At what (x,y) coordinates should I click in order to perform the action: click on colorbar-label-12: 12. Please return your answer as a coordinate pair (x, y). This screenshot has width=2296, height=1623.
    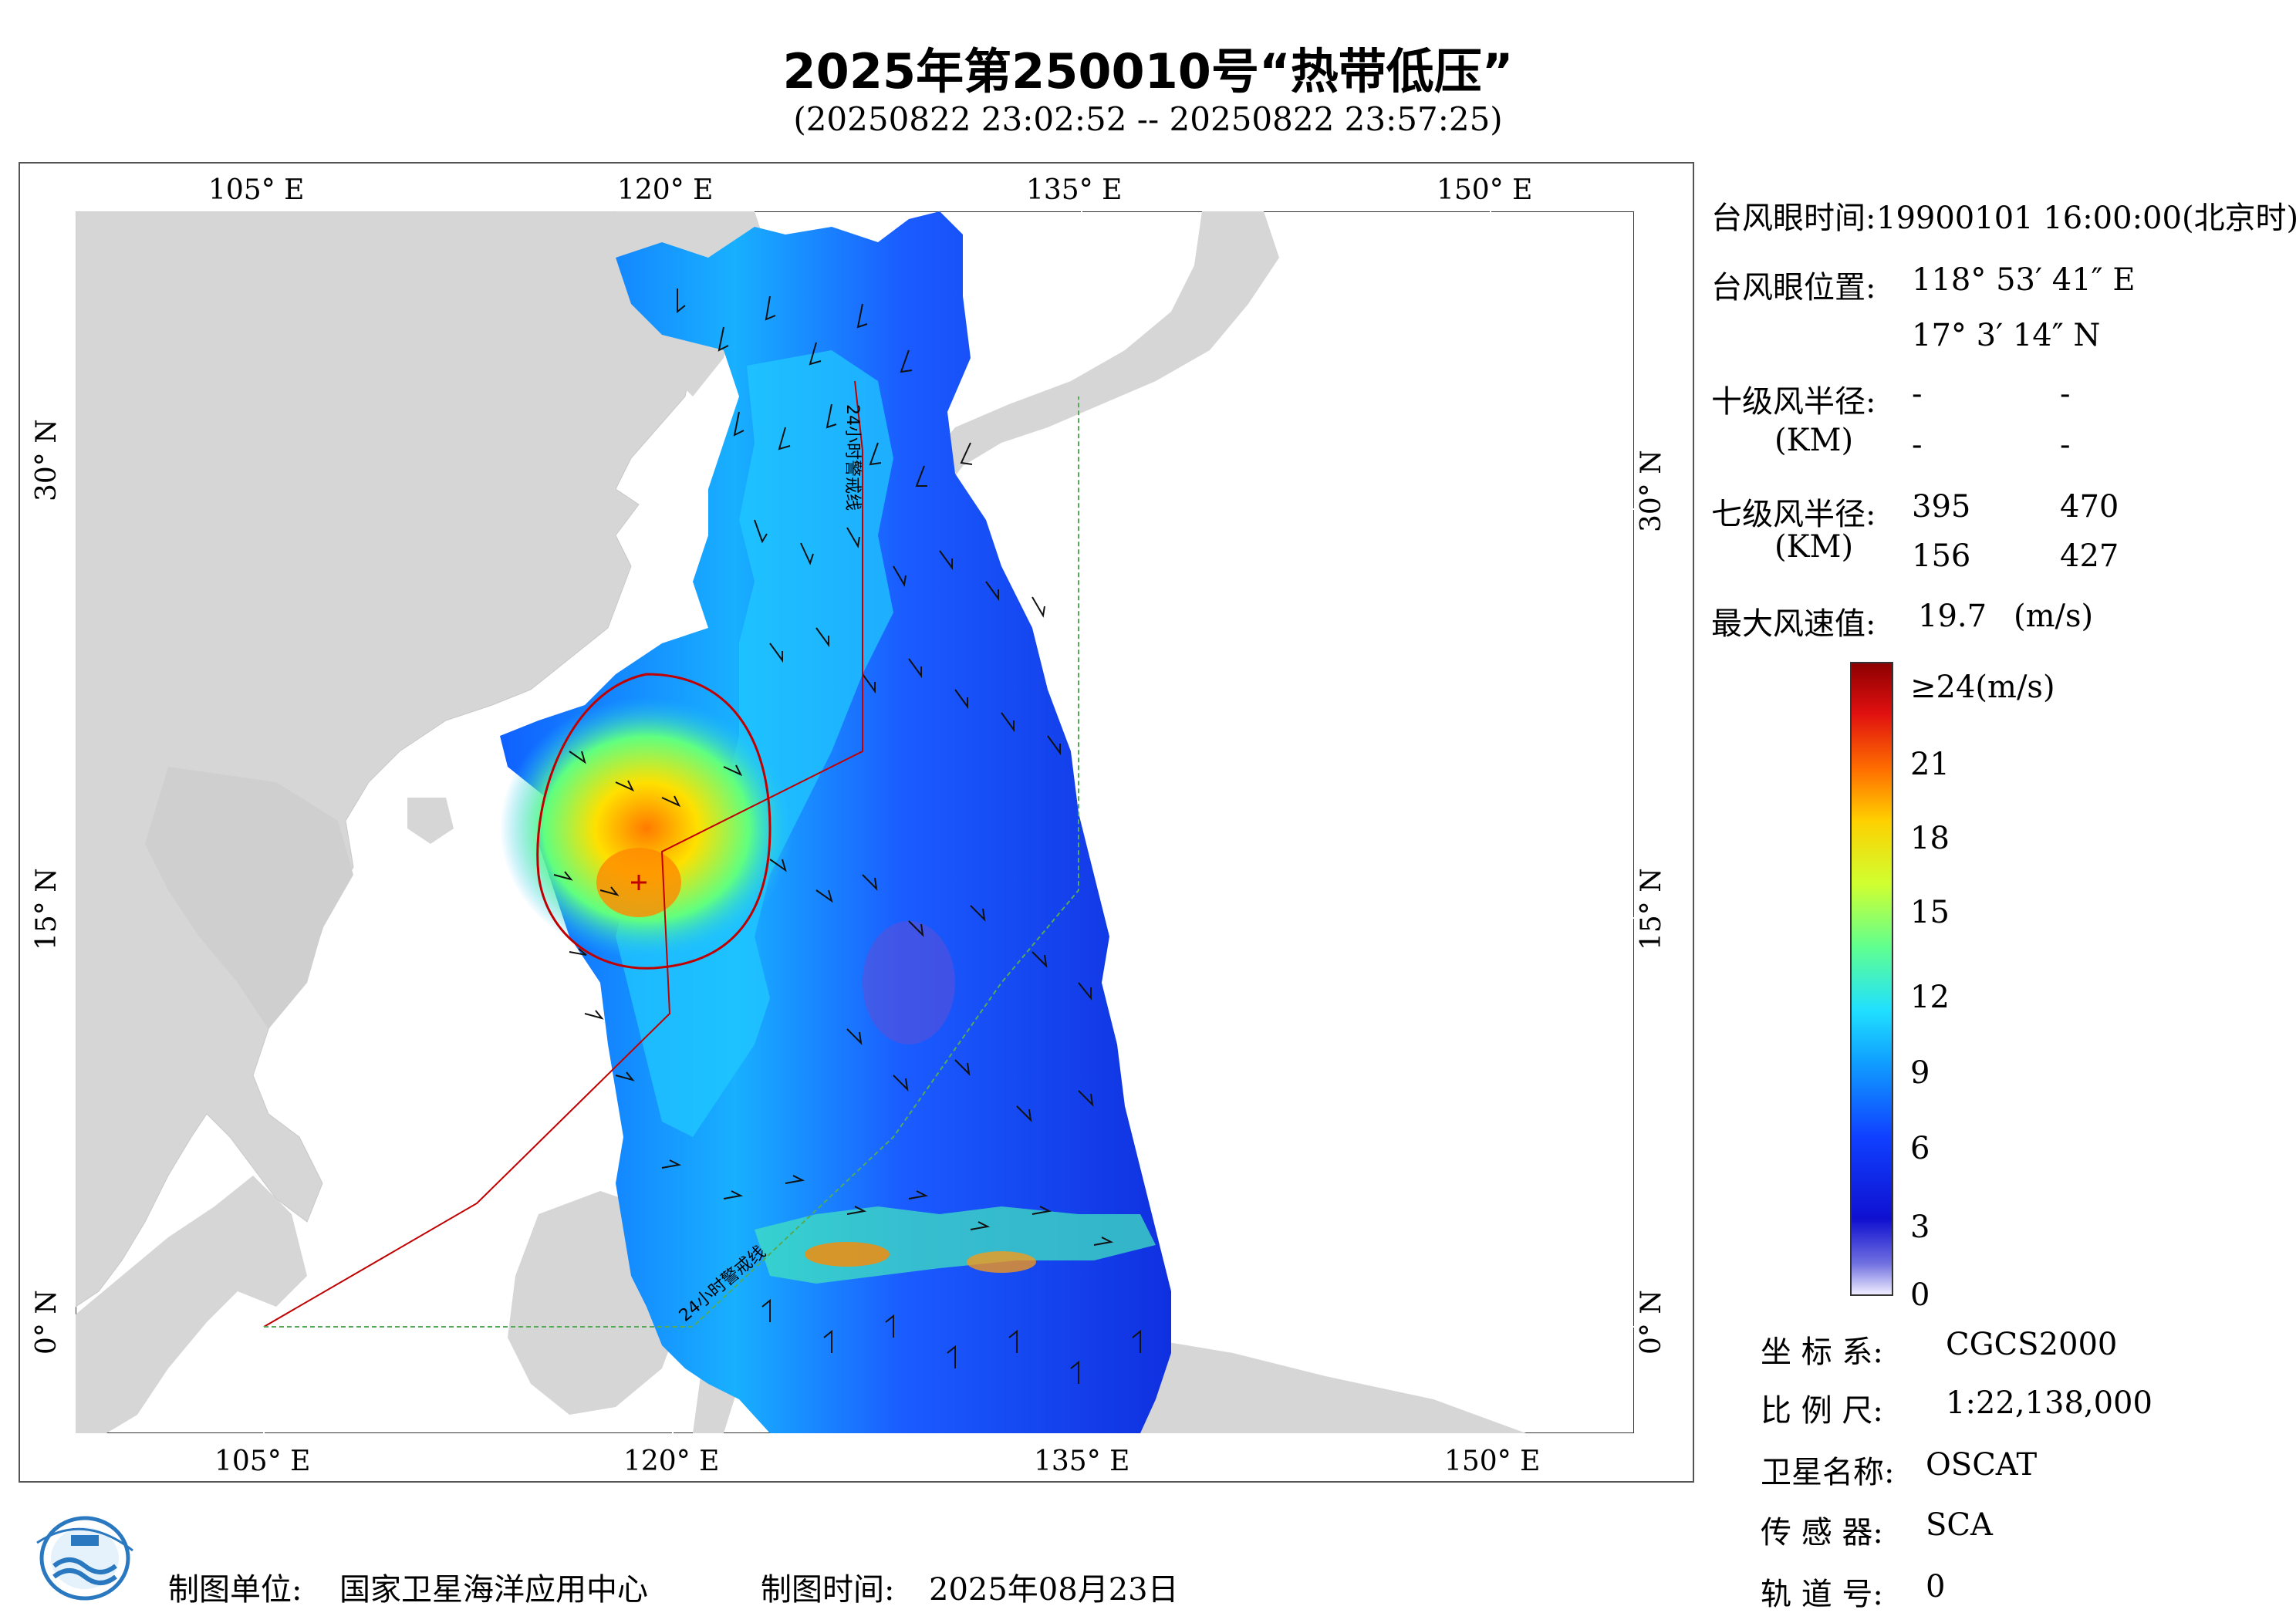
    Looking at the image, I should click on (1930, 997).